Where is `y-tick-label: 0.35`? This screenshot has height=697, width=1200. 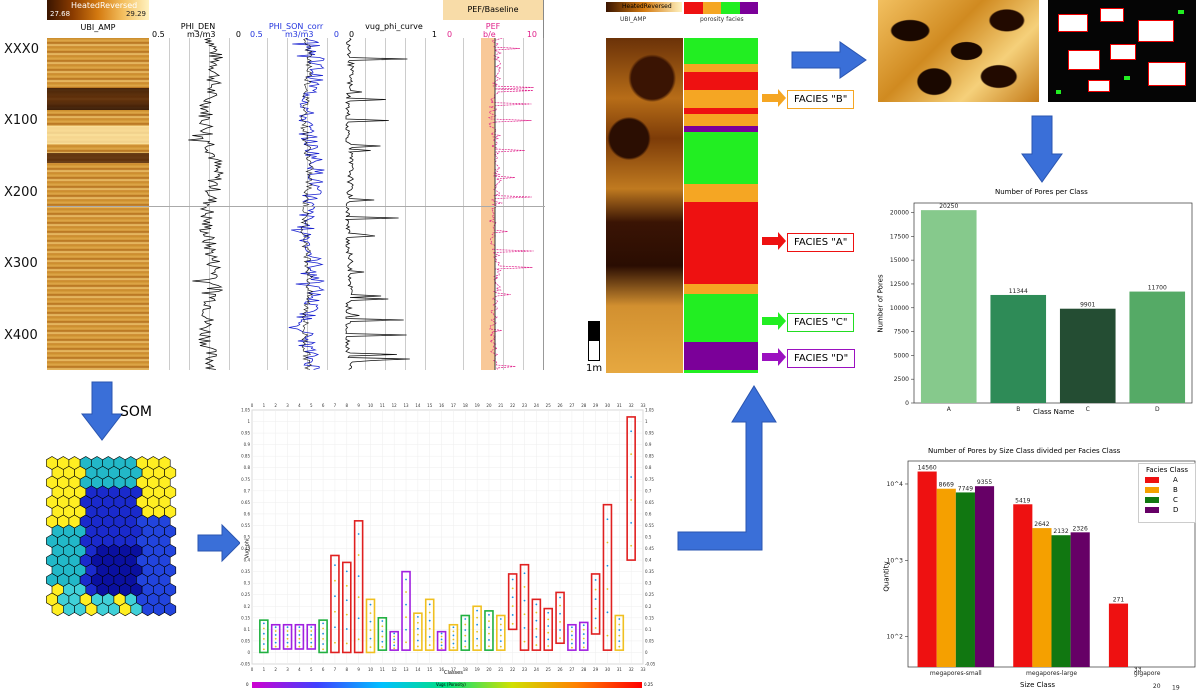
y-tick-label: 0.35 is located at coordinates (245, 571).